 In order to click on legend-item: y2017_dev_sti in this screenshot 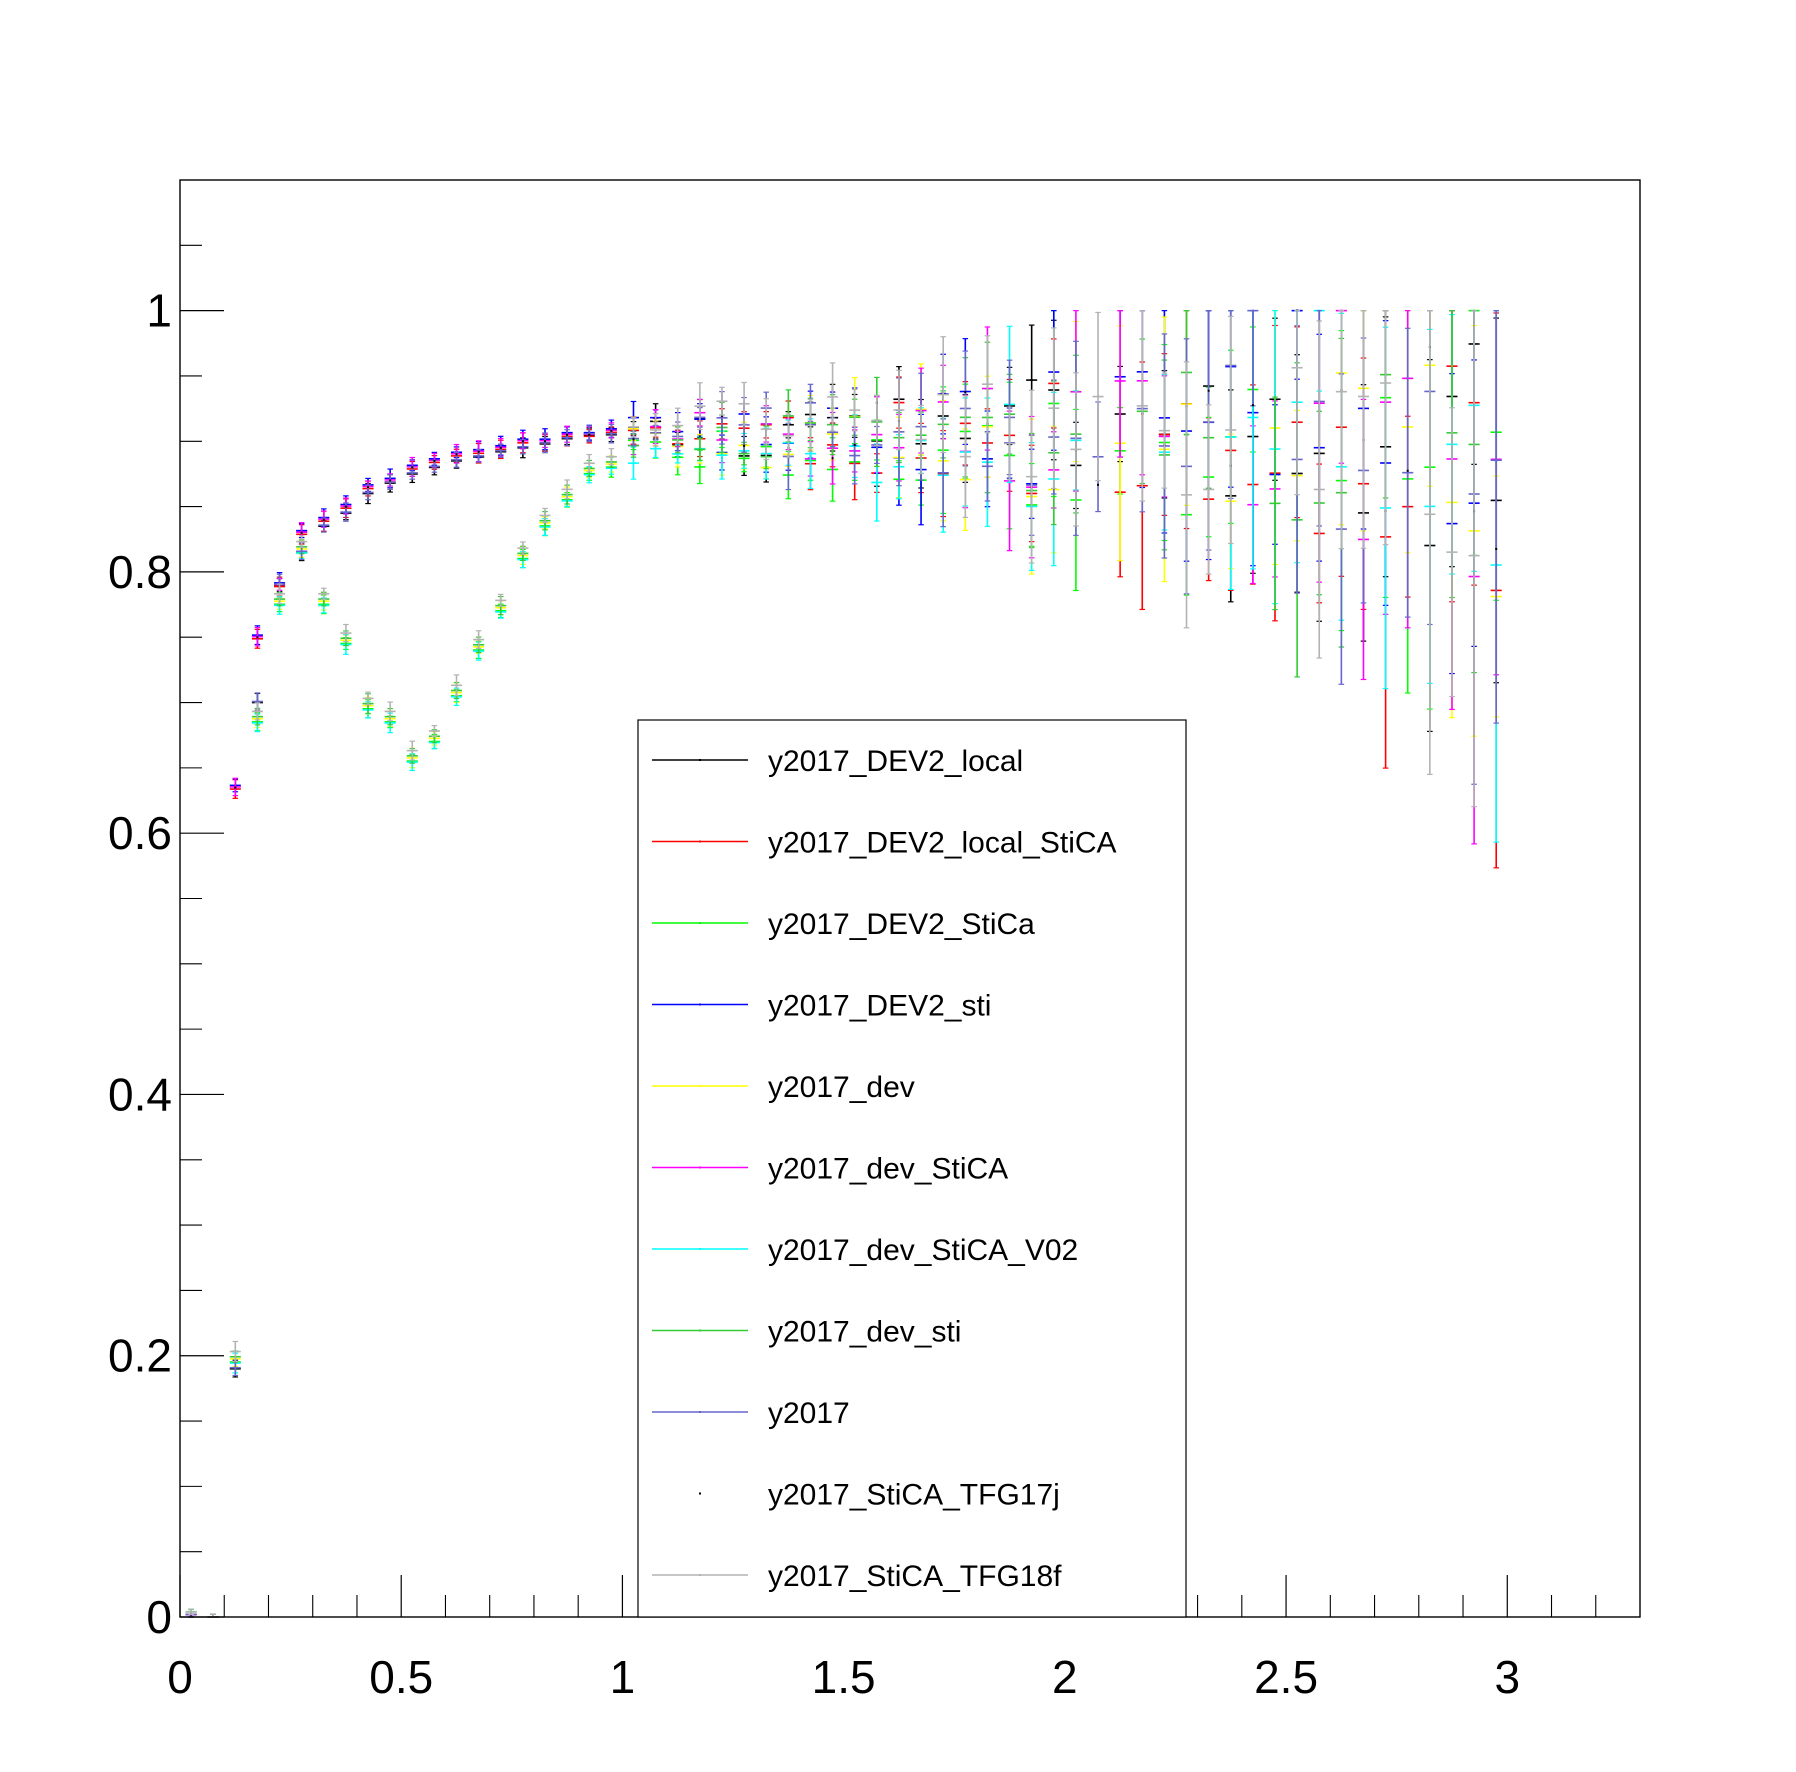, I will do `click(806, 1332)`.